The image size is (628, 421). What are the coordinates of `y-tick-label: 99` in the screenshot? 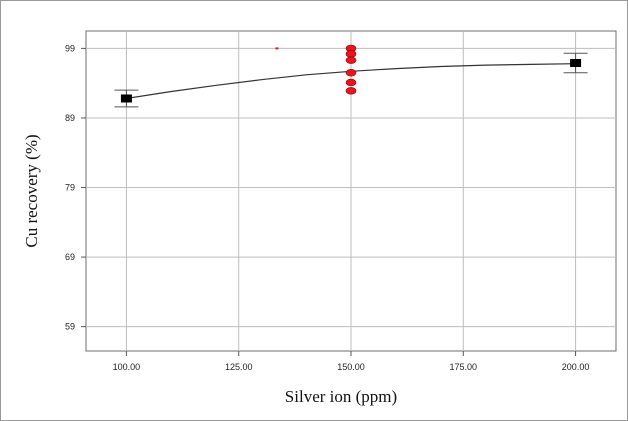 It's located at (70, 48).